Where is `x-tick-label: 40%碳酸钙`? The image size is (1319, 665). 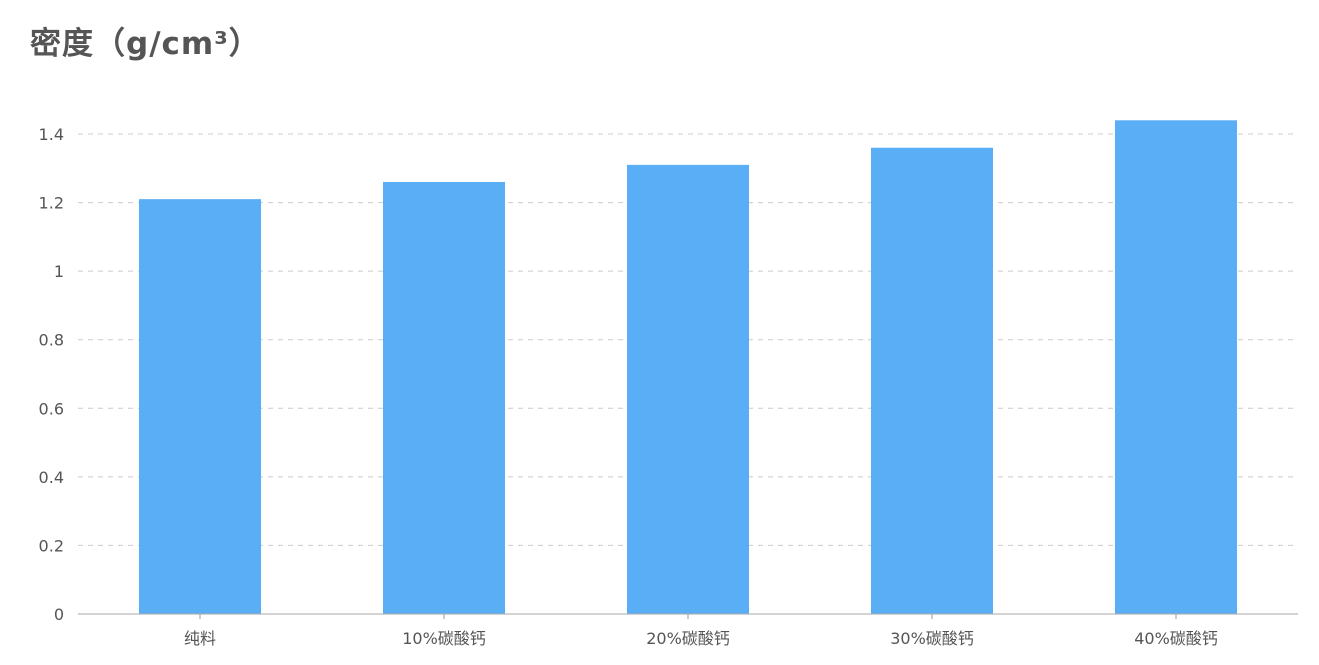 x-tick-label: 40%碳酸钙 is located at coordinates (1176, 638).